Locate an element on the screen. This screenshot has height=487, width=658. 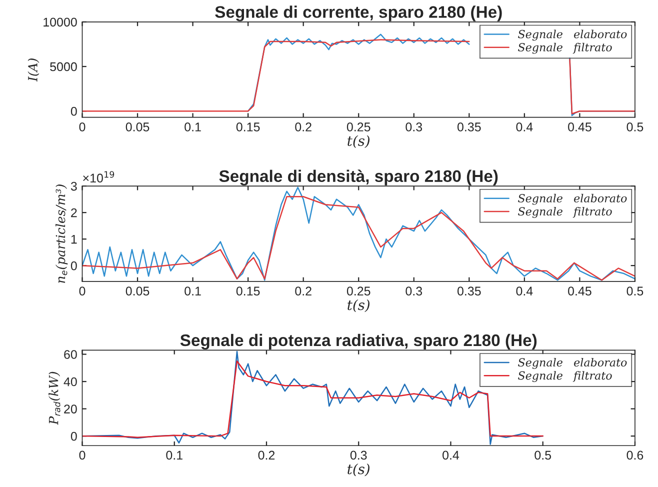
y-axis-title: n$_{e}$(particles/m³) is located at coordinates (62, 233).